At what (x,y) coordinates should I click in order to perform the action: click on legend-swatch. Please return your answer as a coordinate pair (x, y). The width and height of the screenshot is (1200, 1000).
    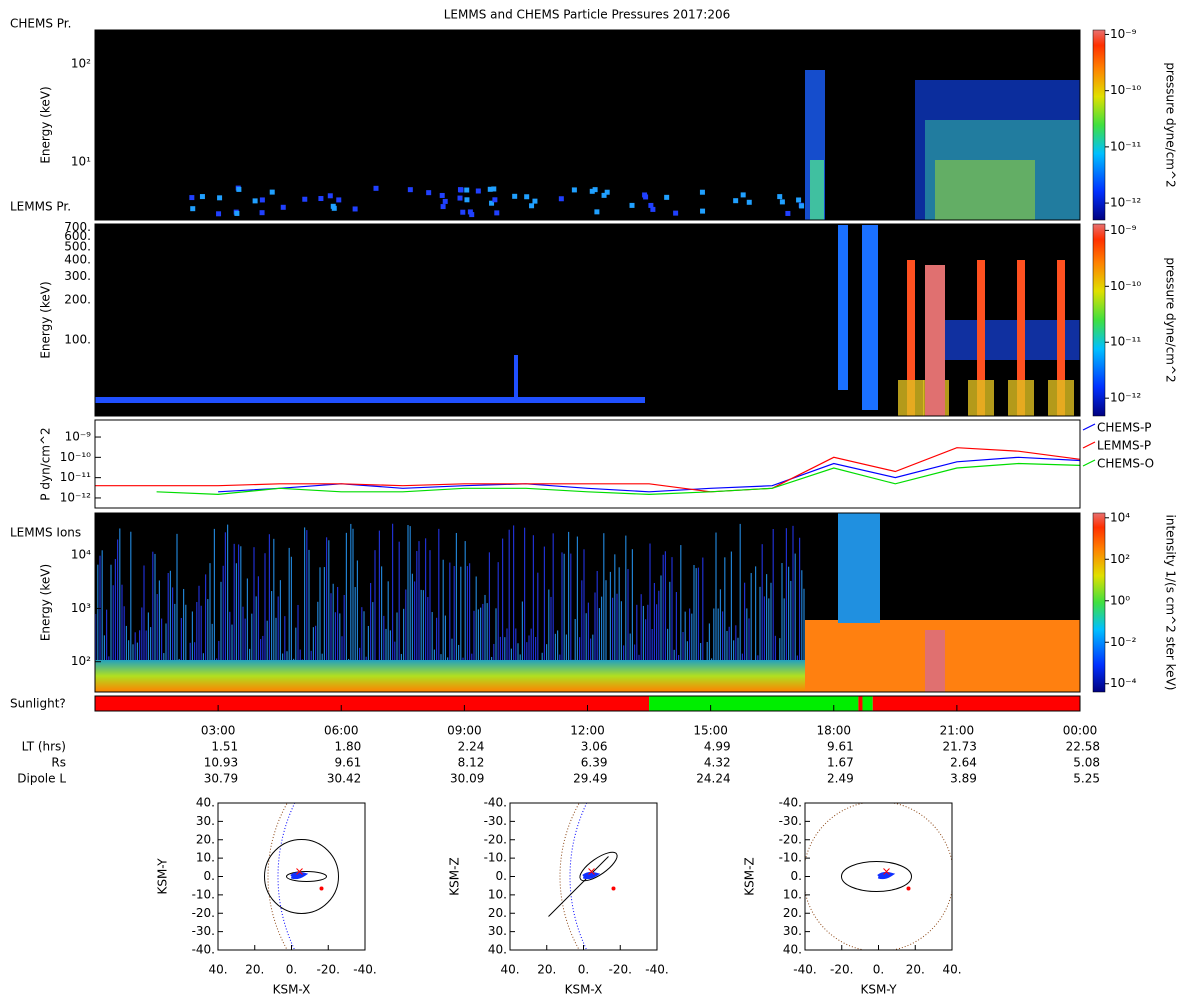
    Looking at the image, I should click on (1089, 463).